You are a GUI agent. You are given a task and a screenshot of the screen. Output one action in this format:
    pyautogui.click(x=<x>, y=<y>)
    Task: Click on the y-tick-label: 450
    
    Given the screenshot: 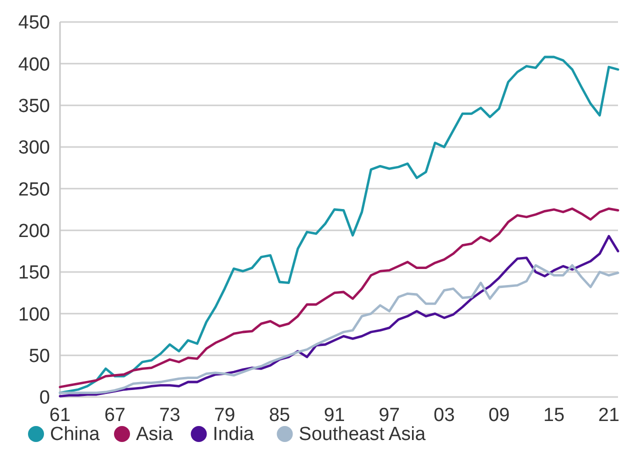 What is the action you would take?
    pyautogui.click(x=34, y=23)
    